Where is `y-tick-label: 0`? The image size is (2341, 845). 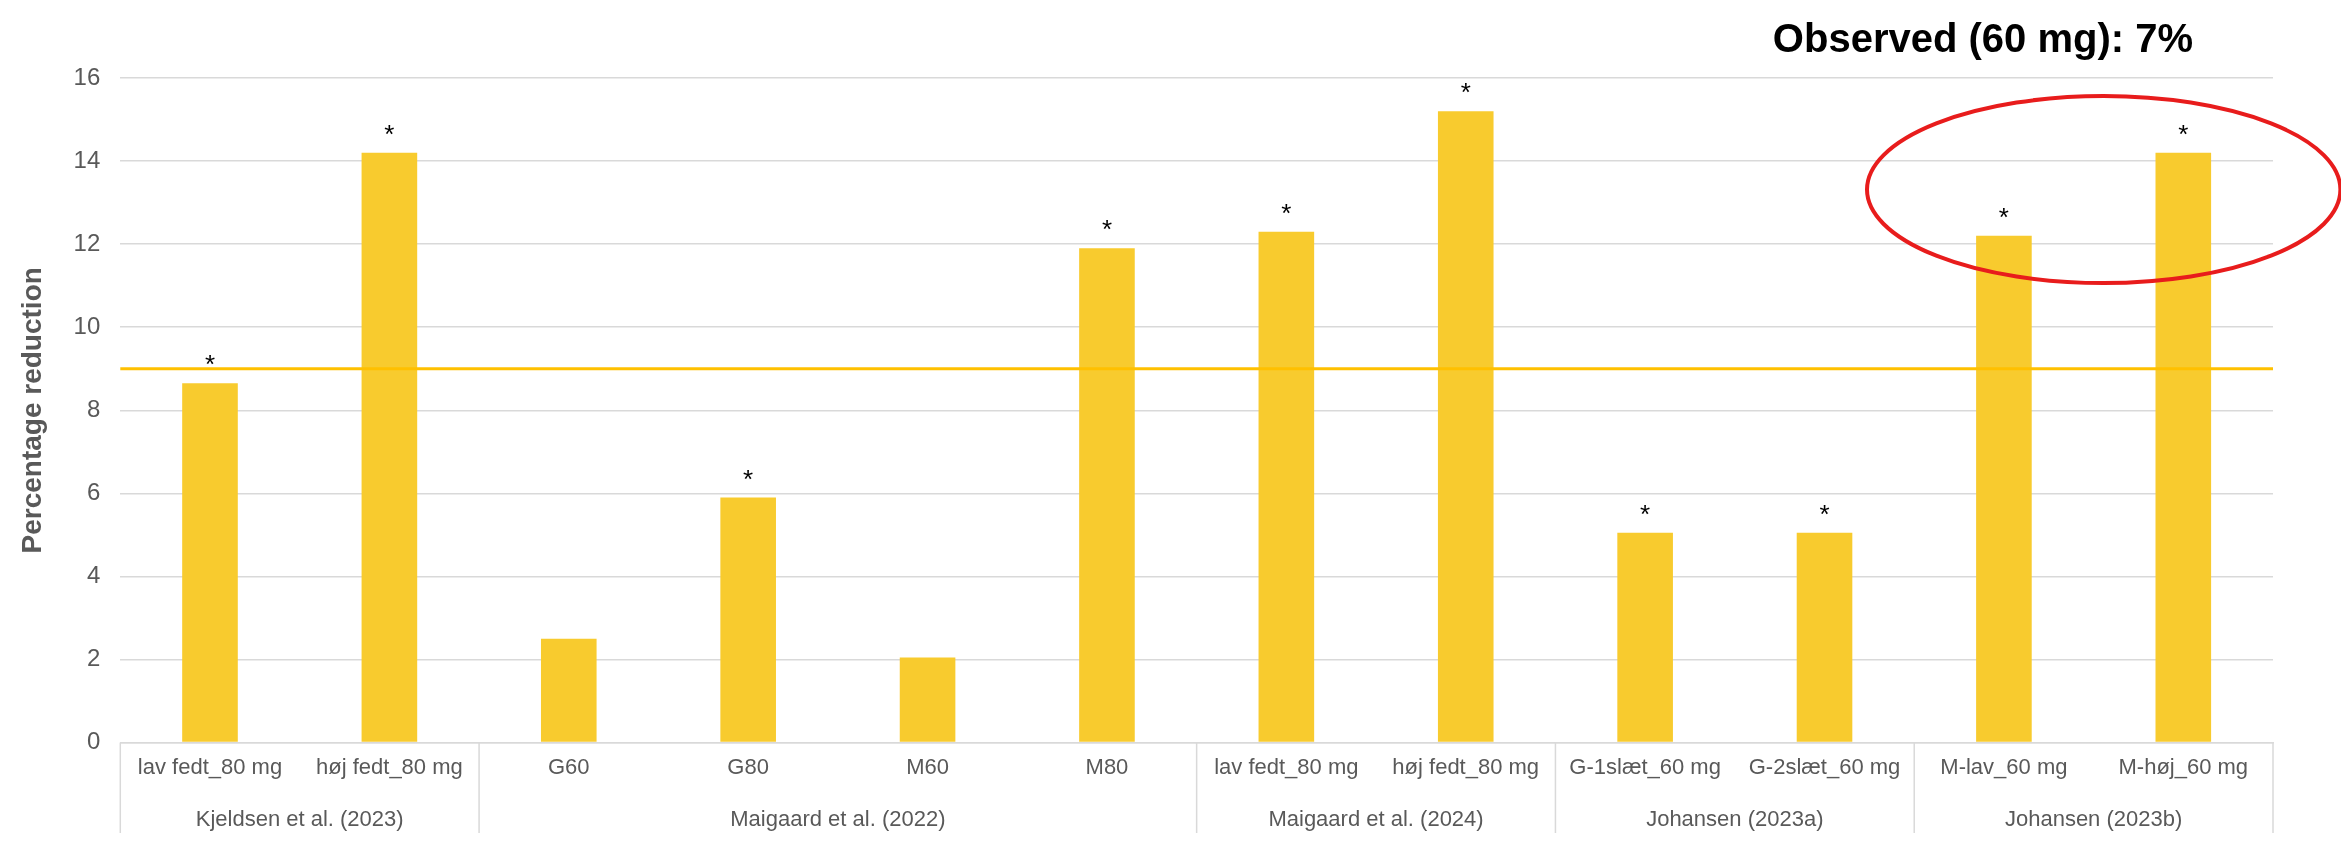 y-tick-label: 0 is located at coordinates (93, 741).